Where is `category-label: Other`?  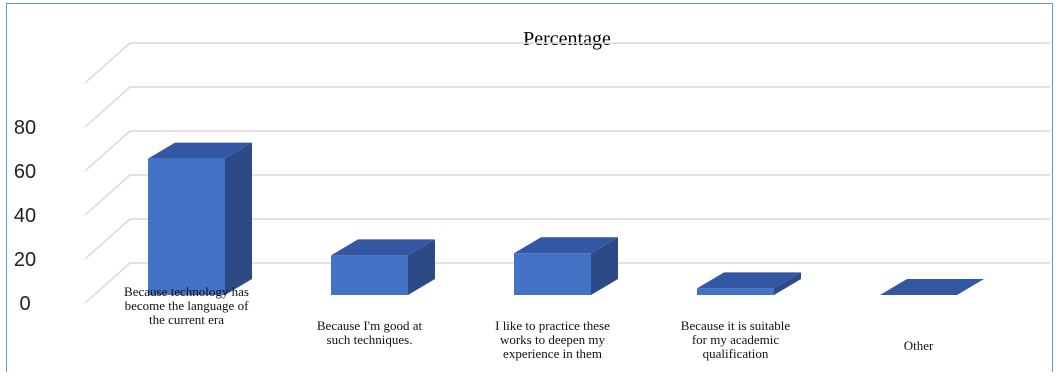 category-label: Other is located at coordinates (919, 345).